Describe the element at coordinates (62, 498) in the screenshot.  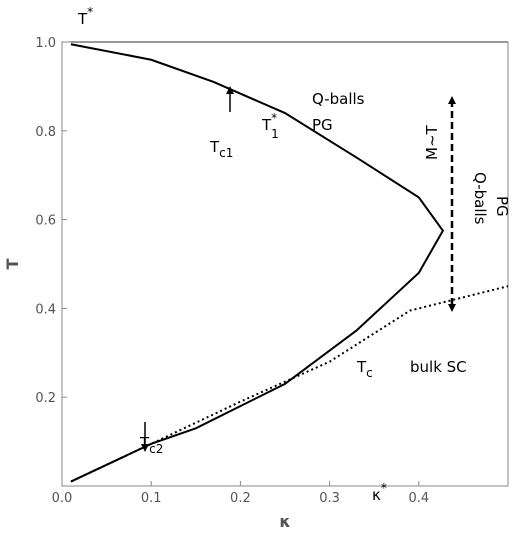
I see `x-tick-label: 0.0` at that location.